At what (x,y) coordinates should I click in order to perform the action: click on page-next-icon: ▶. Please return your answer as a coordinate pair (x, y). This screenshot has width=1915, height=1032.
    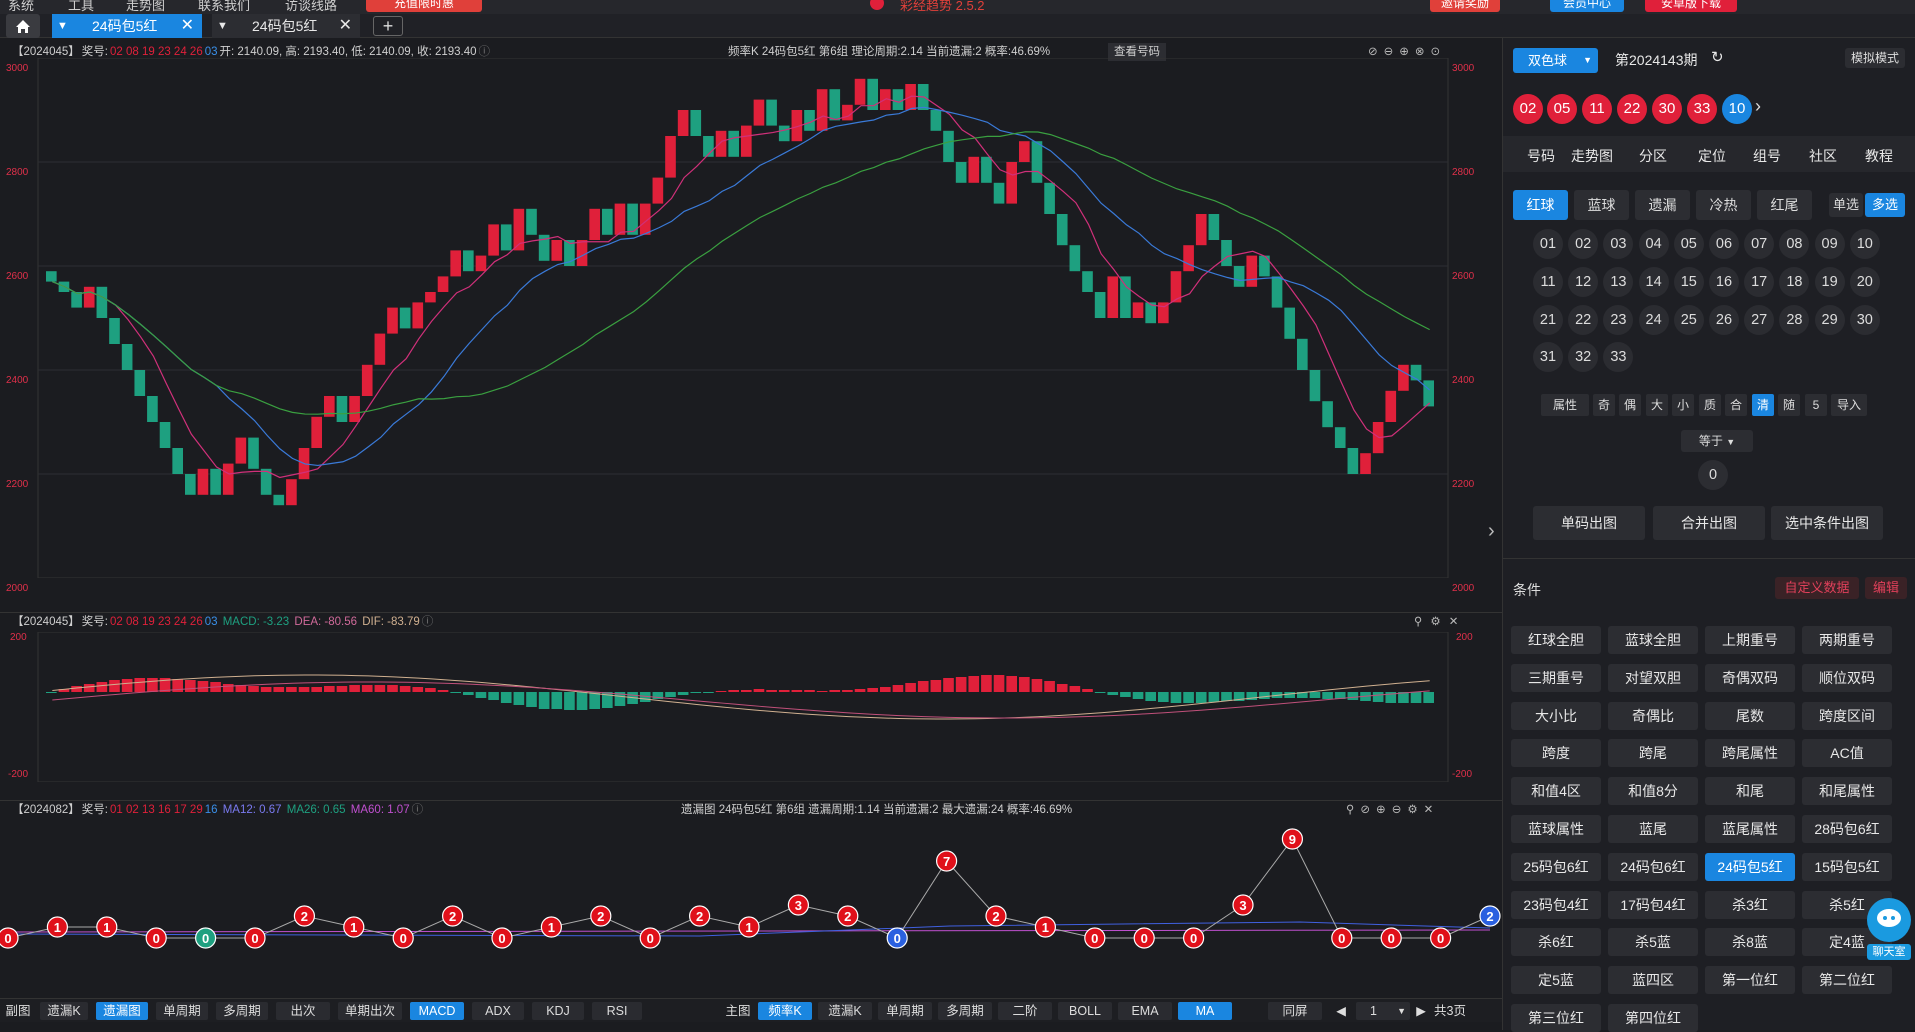
    Looking at the image, I should click on (1421, 1011).